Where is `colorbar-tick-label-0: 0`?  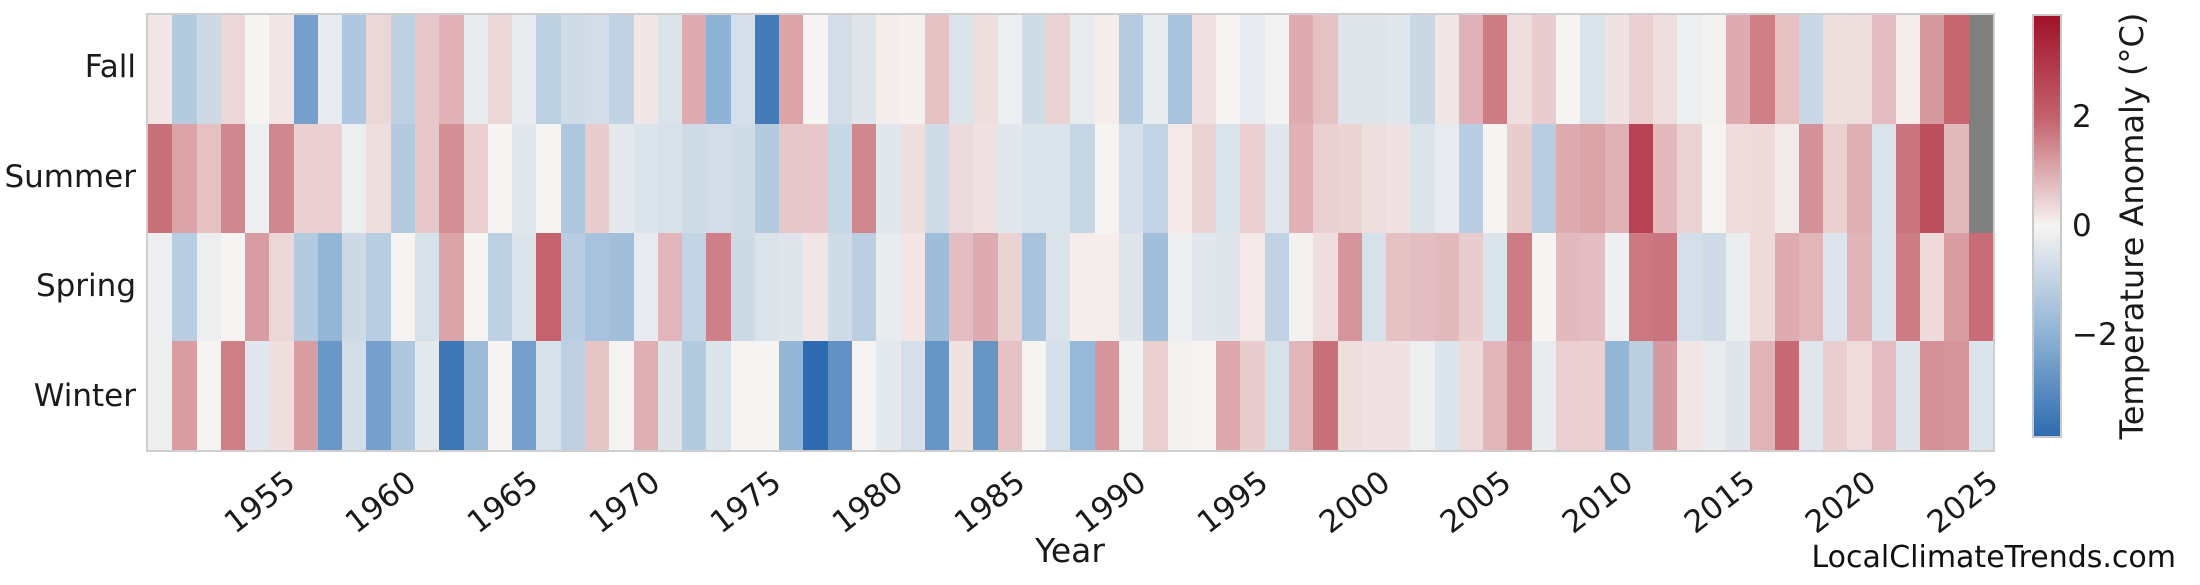 colorbar-tick-label-0: 0 is located at coordinates (2082, 226).